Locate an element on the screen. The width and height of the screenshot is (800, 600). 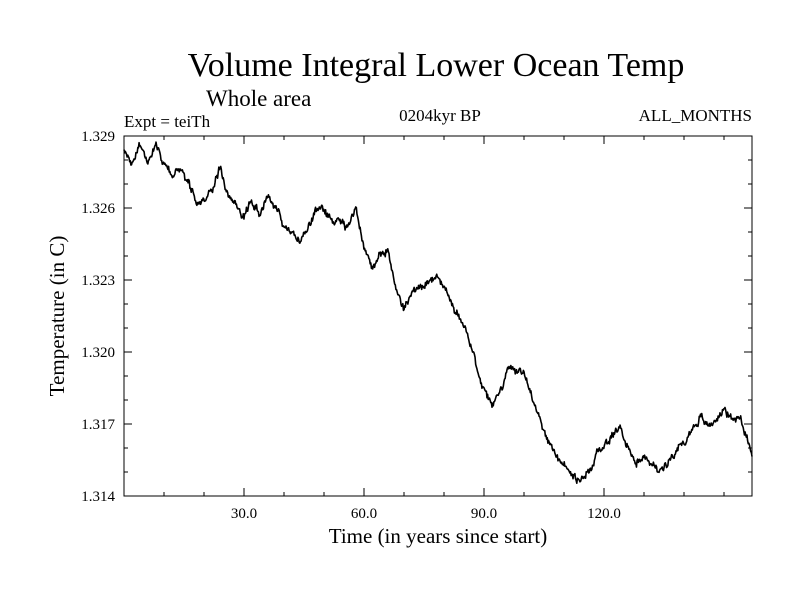
y-tick-label: 1.326 is located at coordinates (98, 209).